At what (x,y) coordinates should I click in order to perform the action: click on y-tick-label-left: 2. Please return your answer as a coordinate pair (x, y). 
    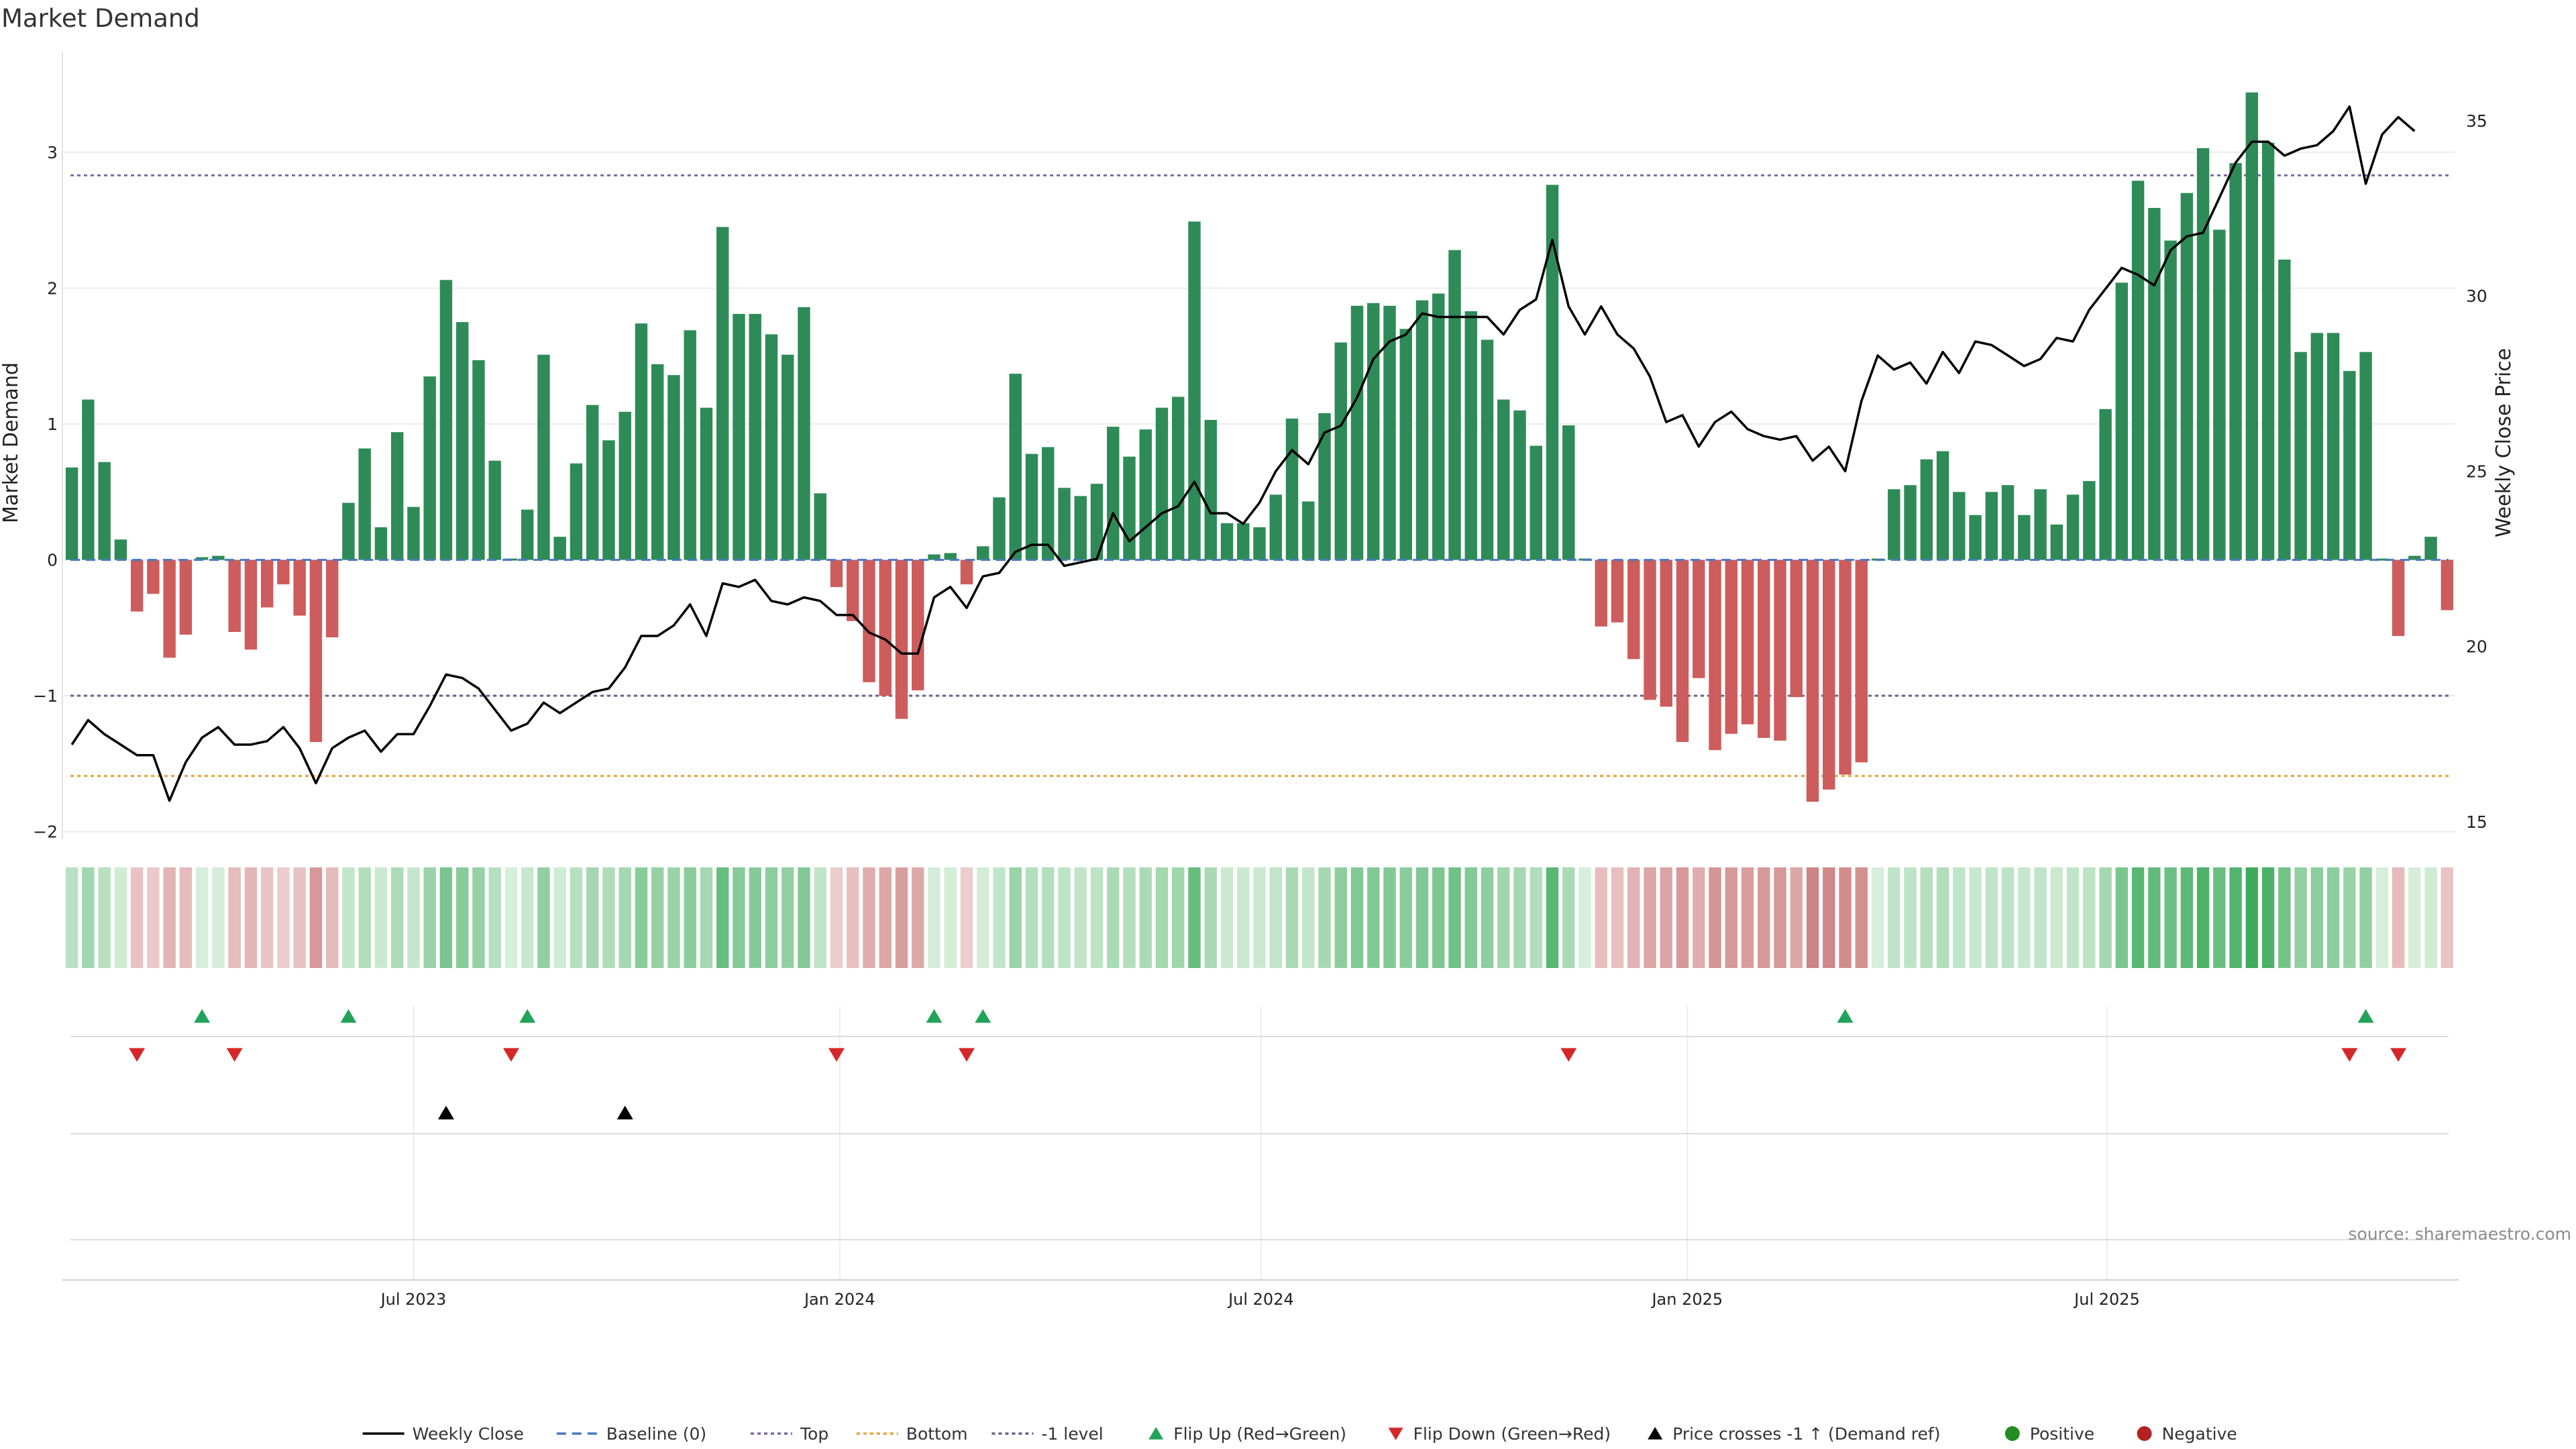
    Looking at the image, I should click on (52, 288).